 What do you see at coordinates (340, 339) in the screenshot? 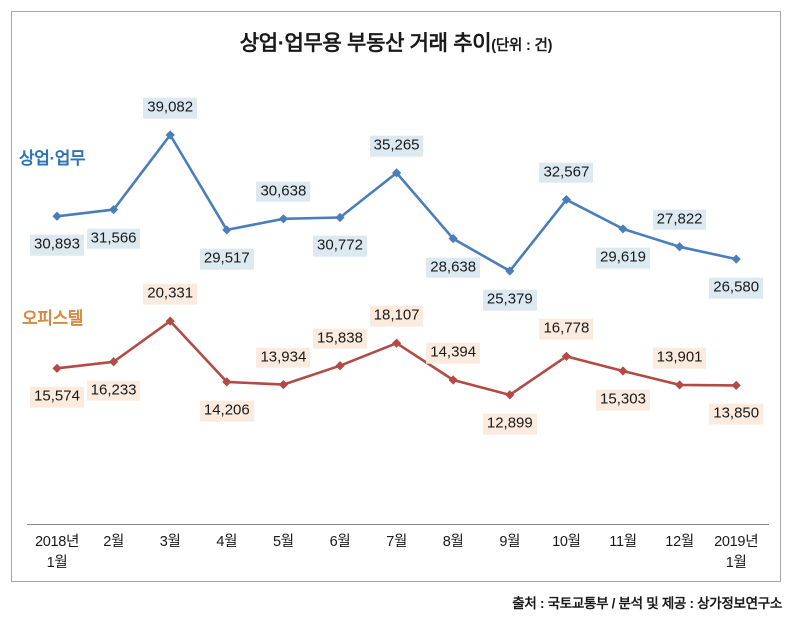
I see `data-point-label: 15,838` at bounding box center [340, 339].